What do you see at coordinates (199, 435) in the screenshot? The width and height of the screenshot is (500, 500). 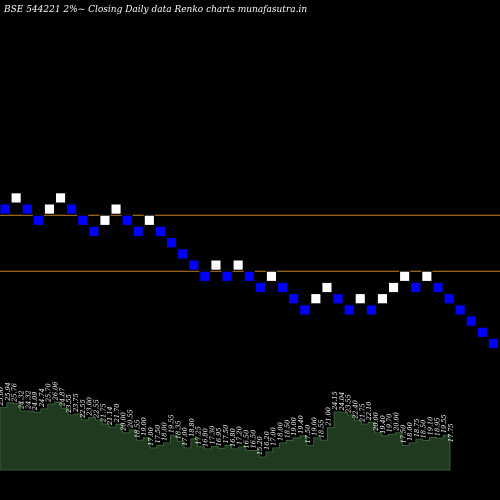 I see `volume-label: 17.25` at bounding box center [199, 435].